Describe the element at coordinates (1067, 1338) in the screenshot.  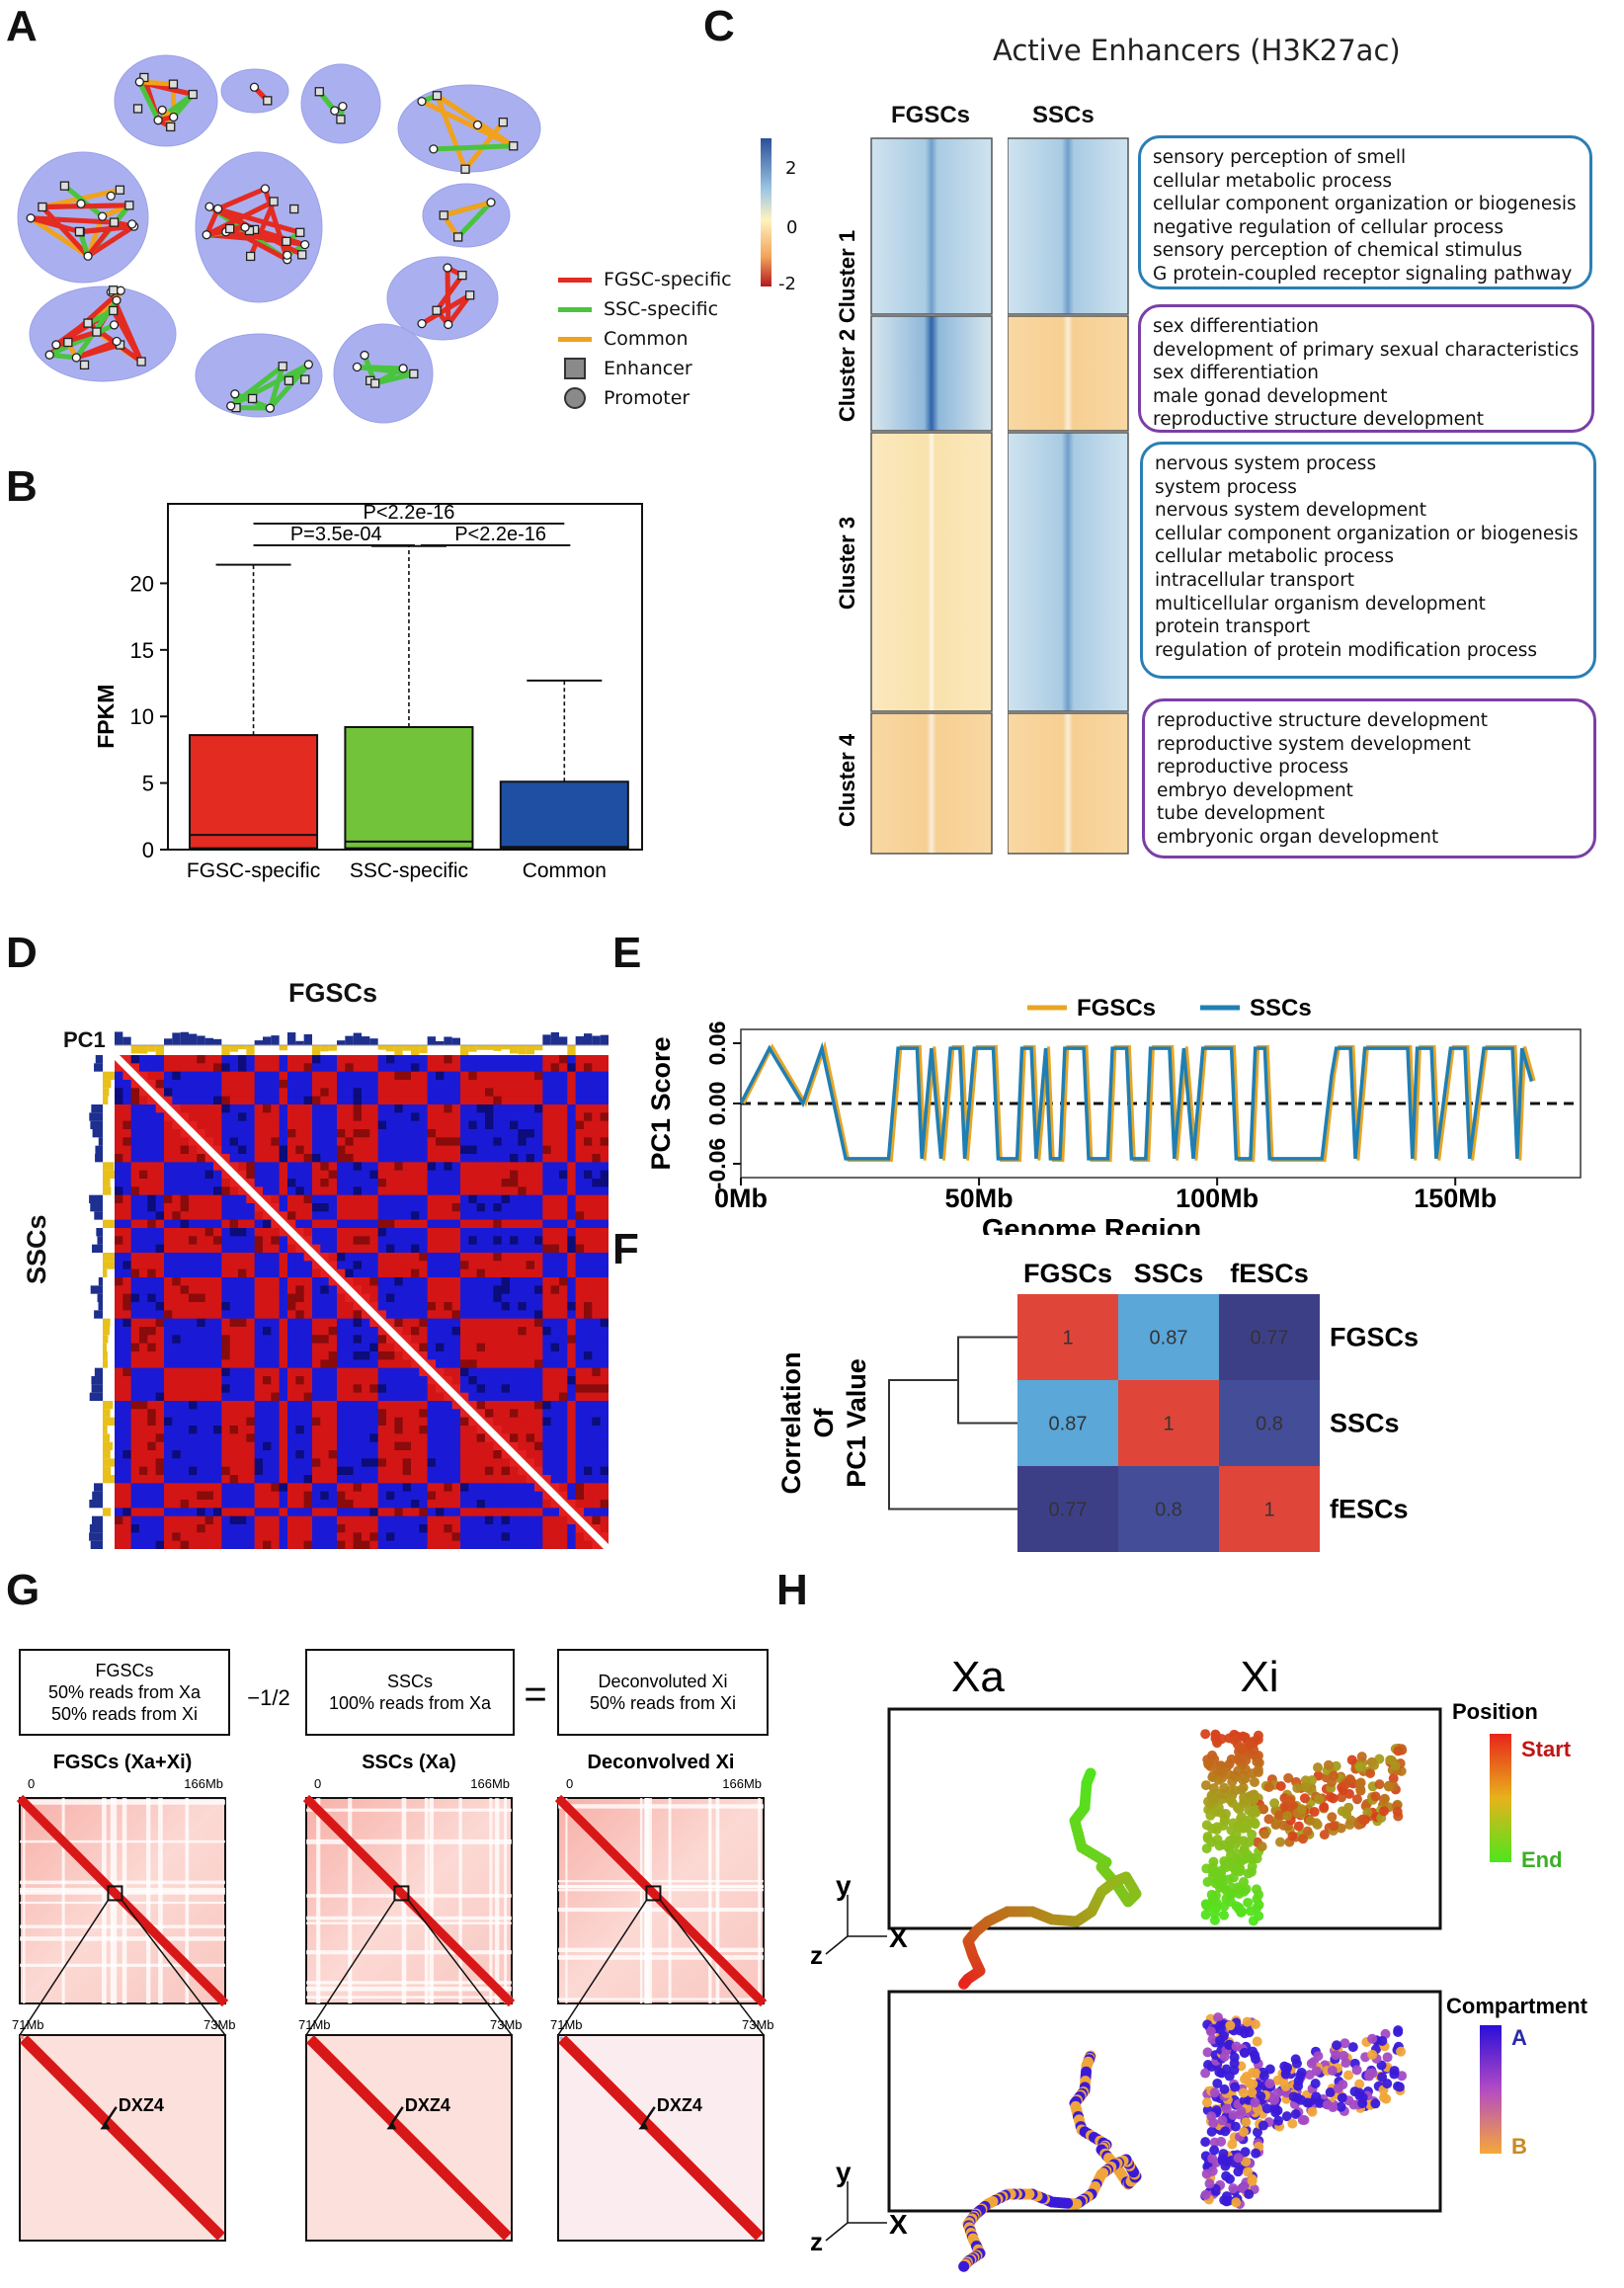
I see `cell-value: 1` at that location.